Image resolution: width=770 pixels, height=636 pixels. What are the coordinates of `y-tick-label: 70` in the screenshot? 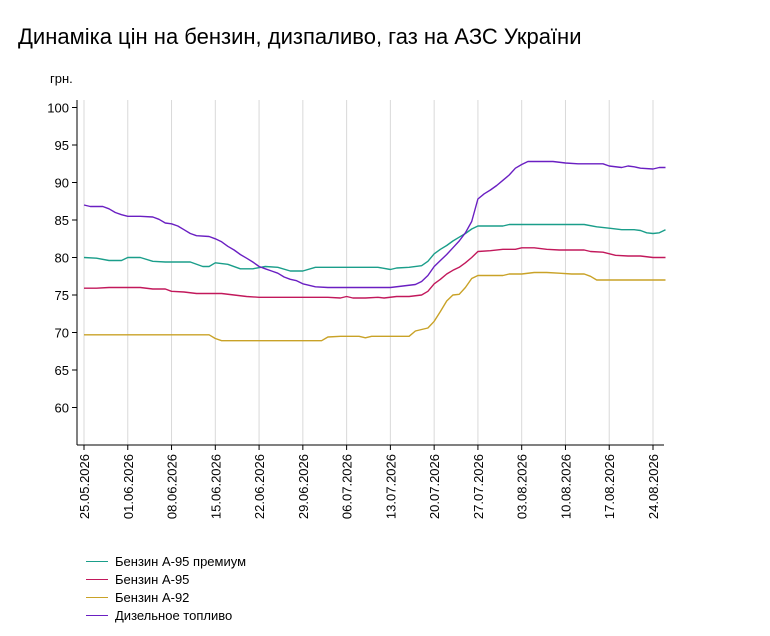 It's located at (62, 333).